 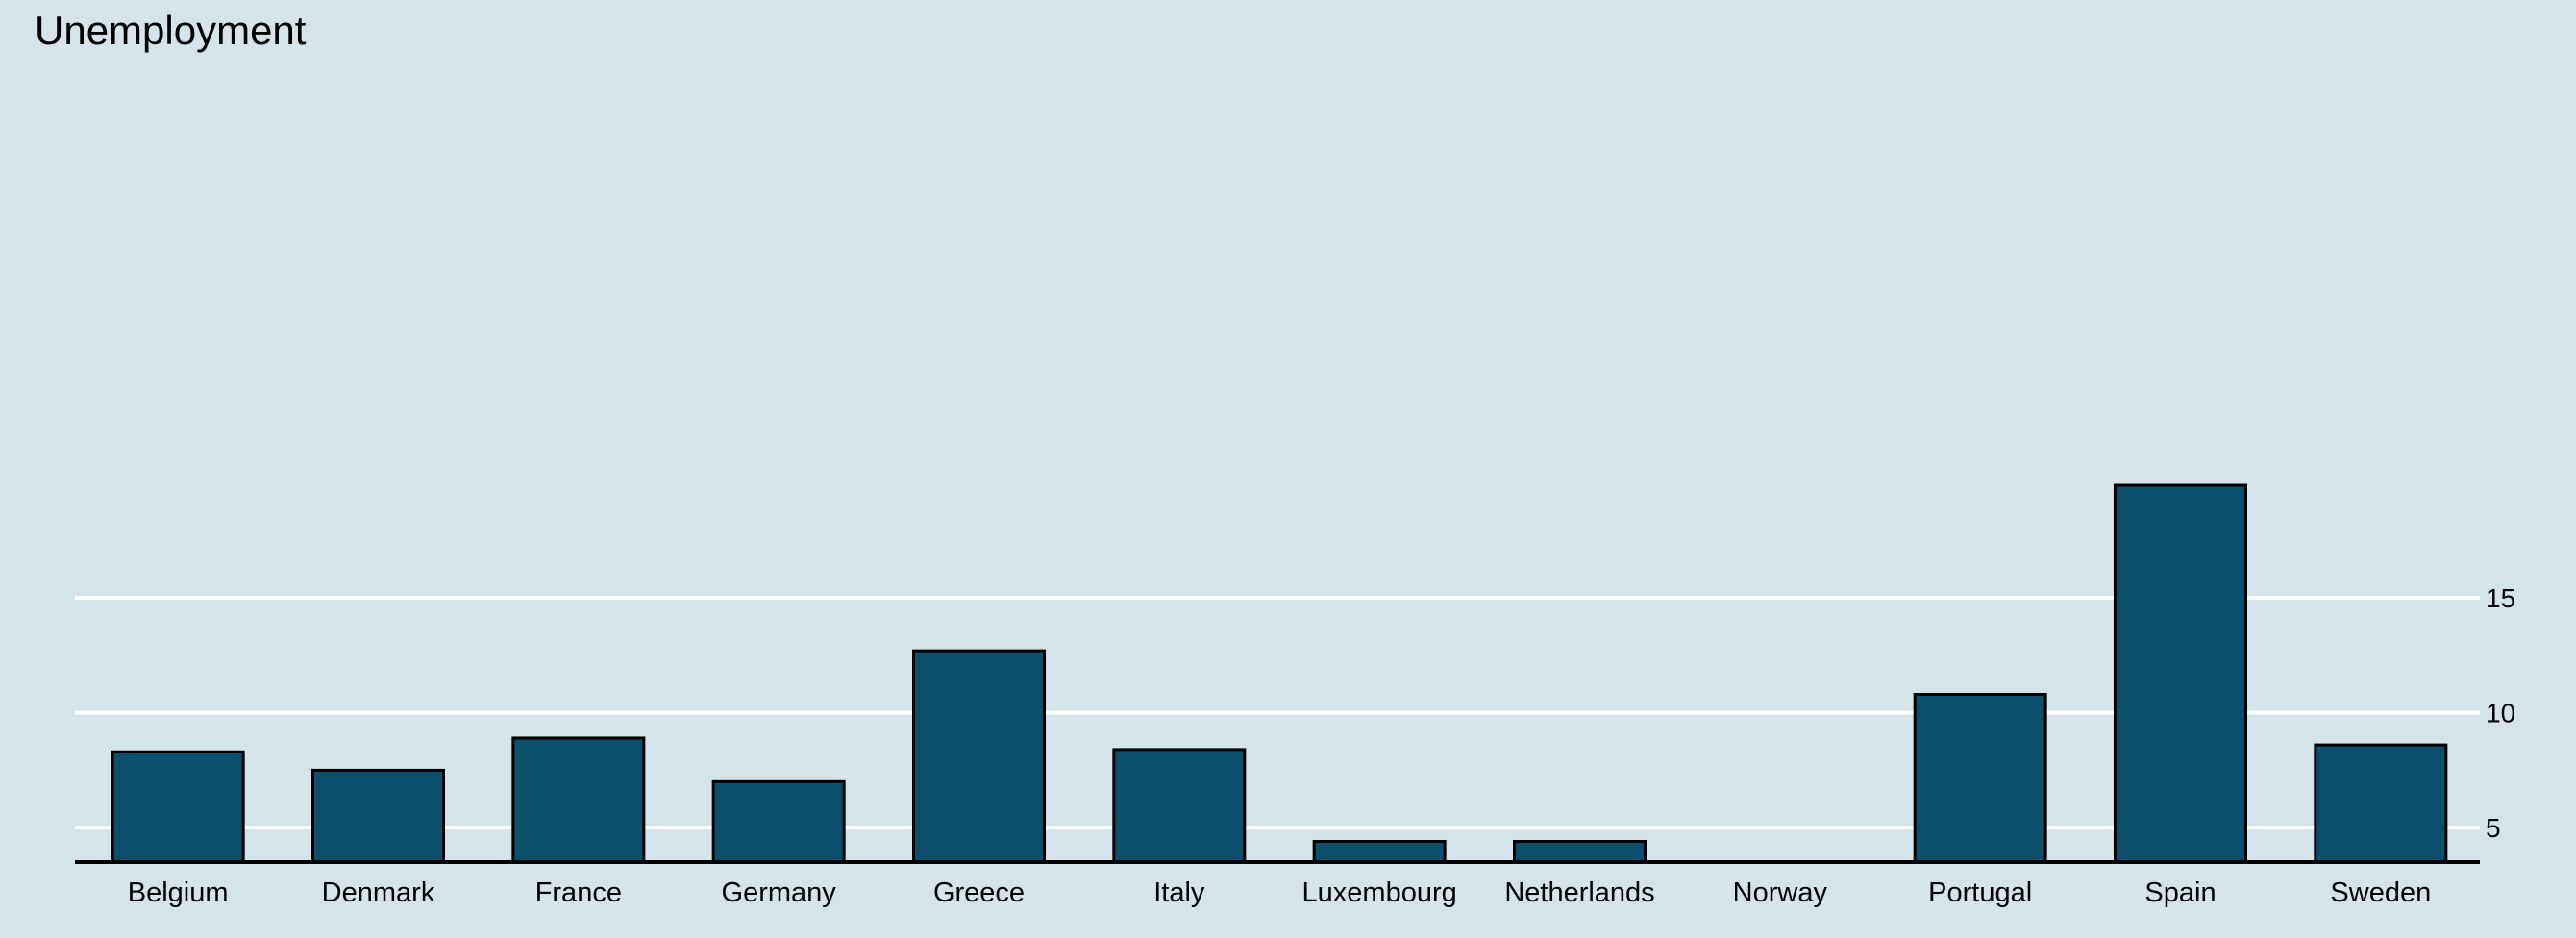 I want to click on bar-denmark, so click(x=378, y=816).